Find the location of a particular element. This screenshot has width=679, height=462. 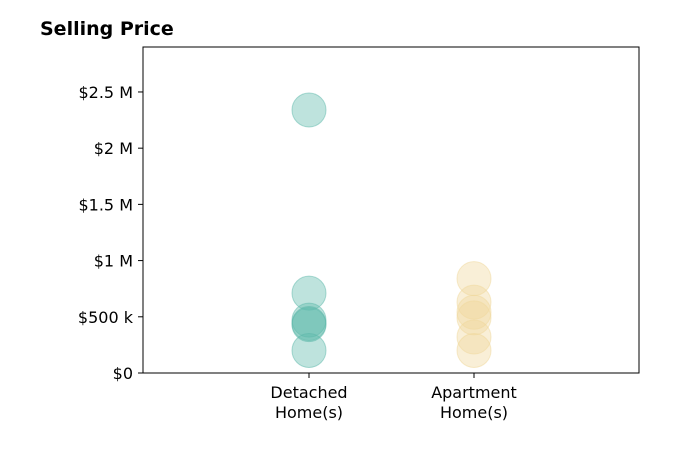

y-tick-label: $500 k is located at coordinates (106, 317).